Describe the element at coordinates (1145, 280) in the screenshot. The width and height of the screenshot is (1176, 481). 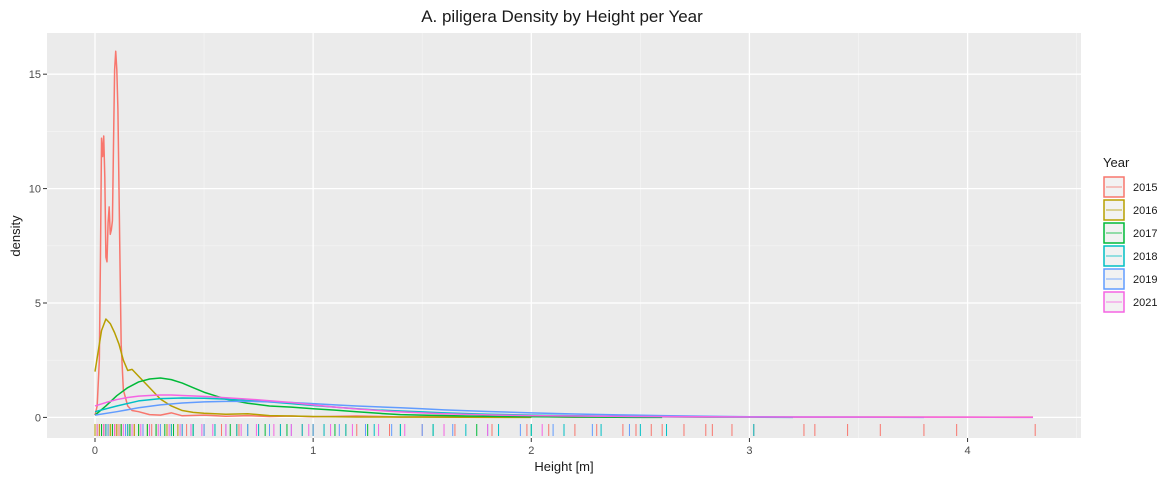
I see `legend-label-2019: 2019` at that location.